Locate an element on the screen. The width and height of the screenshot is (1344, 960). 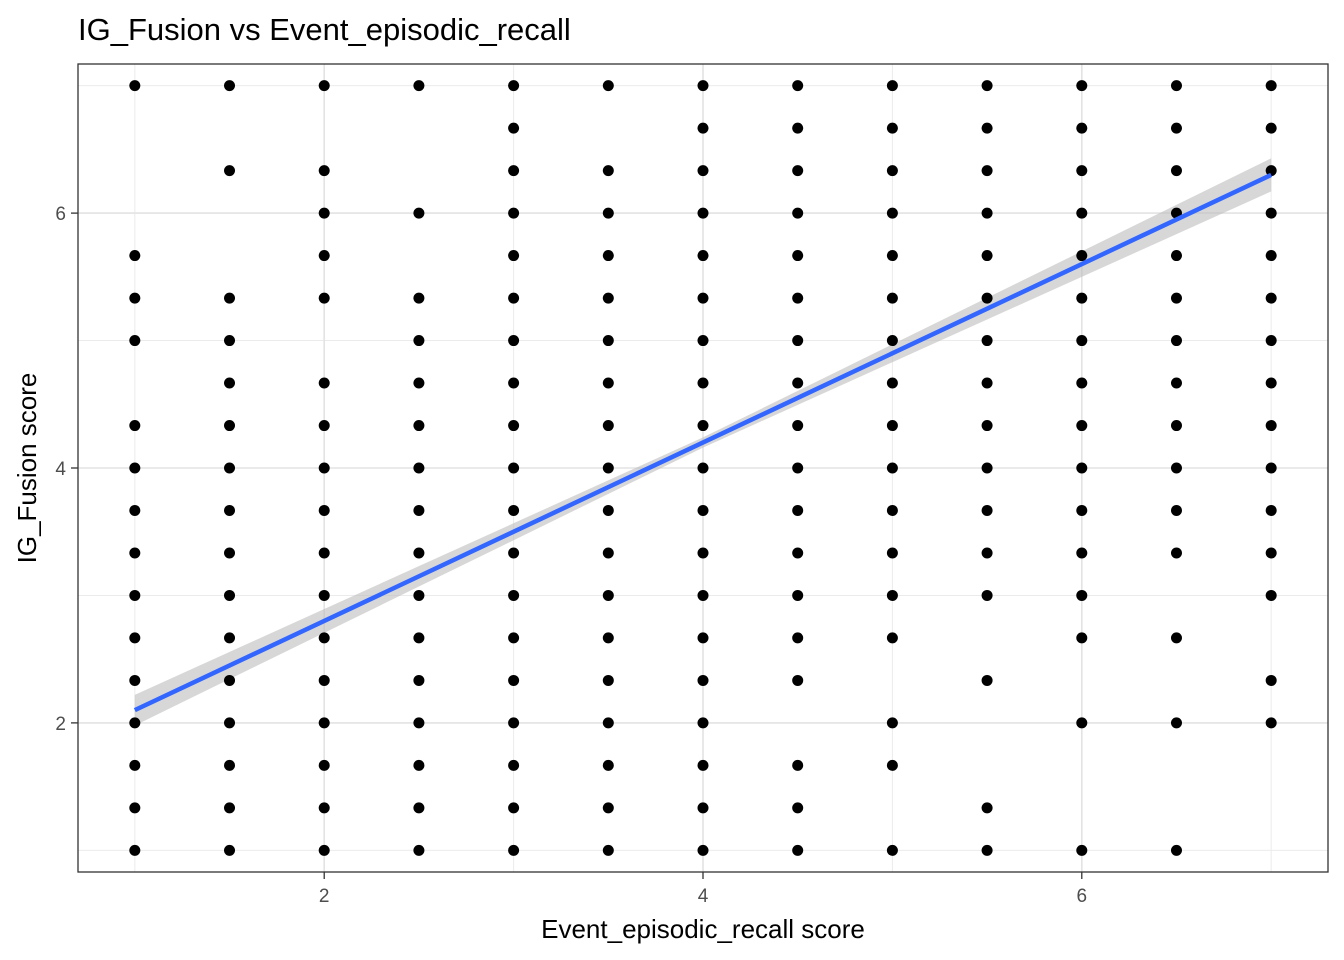
x-tick-label: 4 is located at coordinates (703, 896).